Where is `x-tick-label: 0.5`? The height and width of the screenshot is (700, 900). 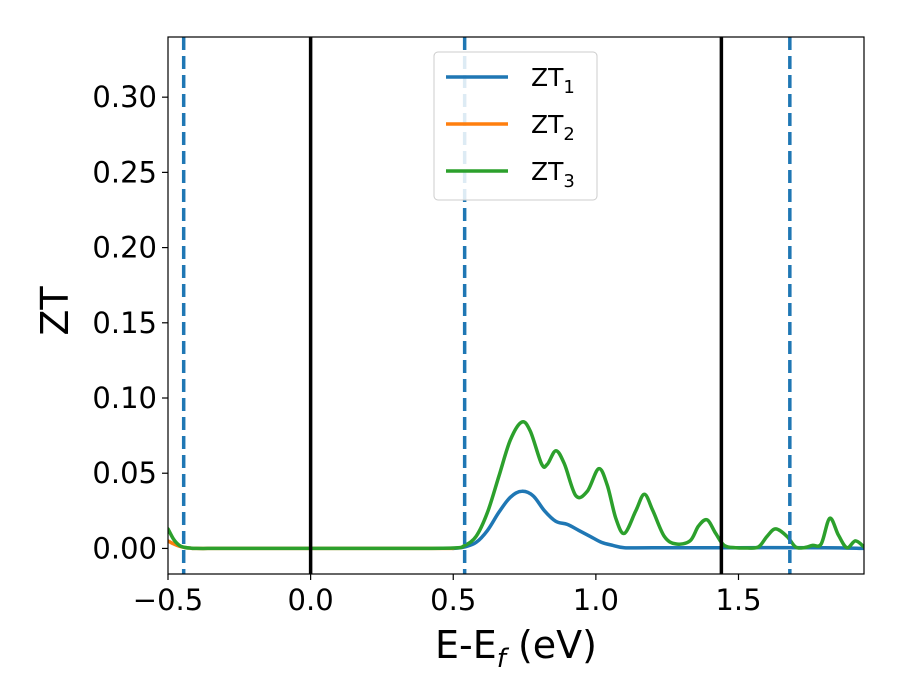
x-tick-label: 0.5 is located at coordinates (453, 600).